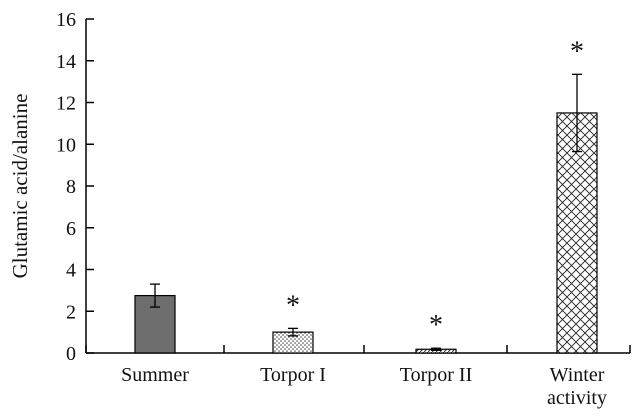 This screenshot has height=419, width=637. Describe the element at coordinates (66, 62) in the screenshot. I see `y-tick-label: 14` at that location.